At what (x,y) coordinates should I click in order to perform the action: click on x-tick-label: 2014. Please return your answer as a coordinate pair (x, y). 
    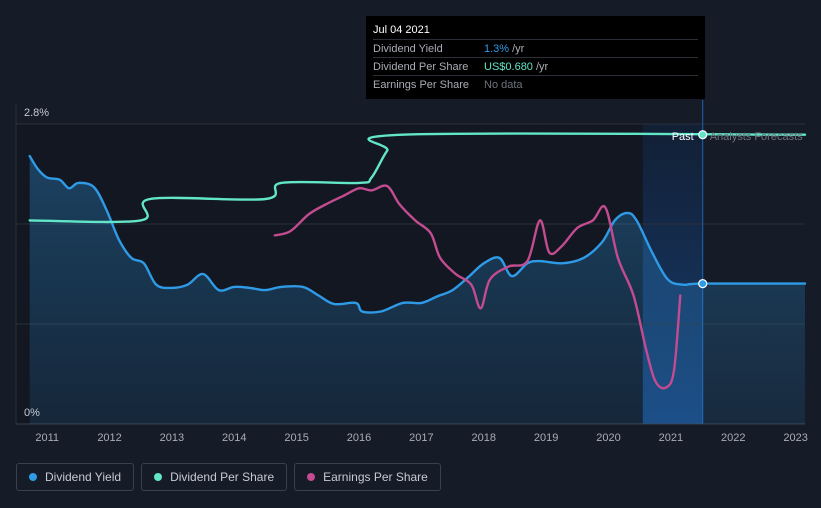
    Looking at the image, I should click on (234, 438).